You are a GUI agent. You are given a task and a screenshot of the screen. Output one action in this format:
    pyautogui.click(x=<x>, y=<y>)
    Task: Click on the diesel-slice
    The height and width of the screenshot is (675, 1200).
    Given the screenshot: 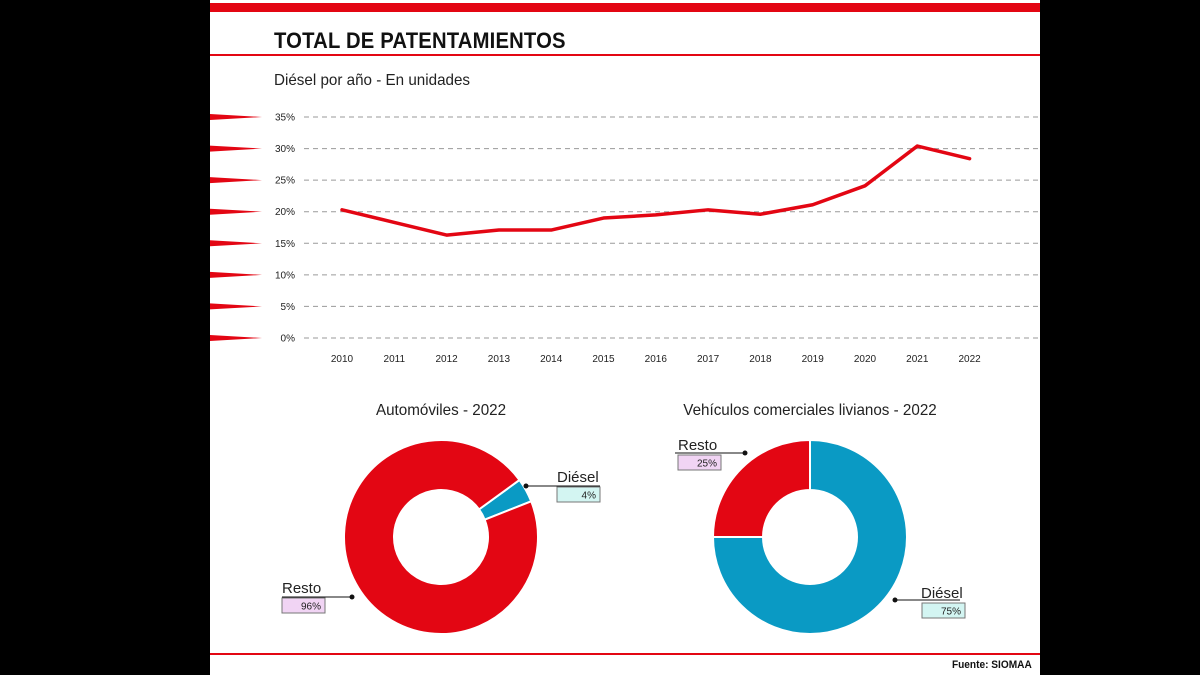 What is the action you would take?
    pyautogui.click(x=809, y=536)
    